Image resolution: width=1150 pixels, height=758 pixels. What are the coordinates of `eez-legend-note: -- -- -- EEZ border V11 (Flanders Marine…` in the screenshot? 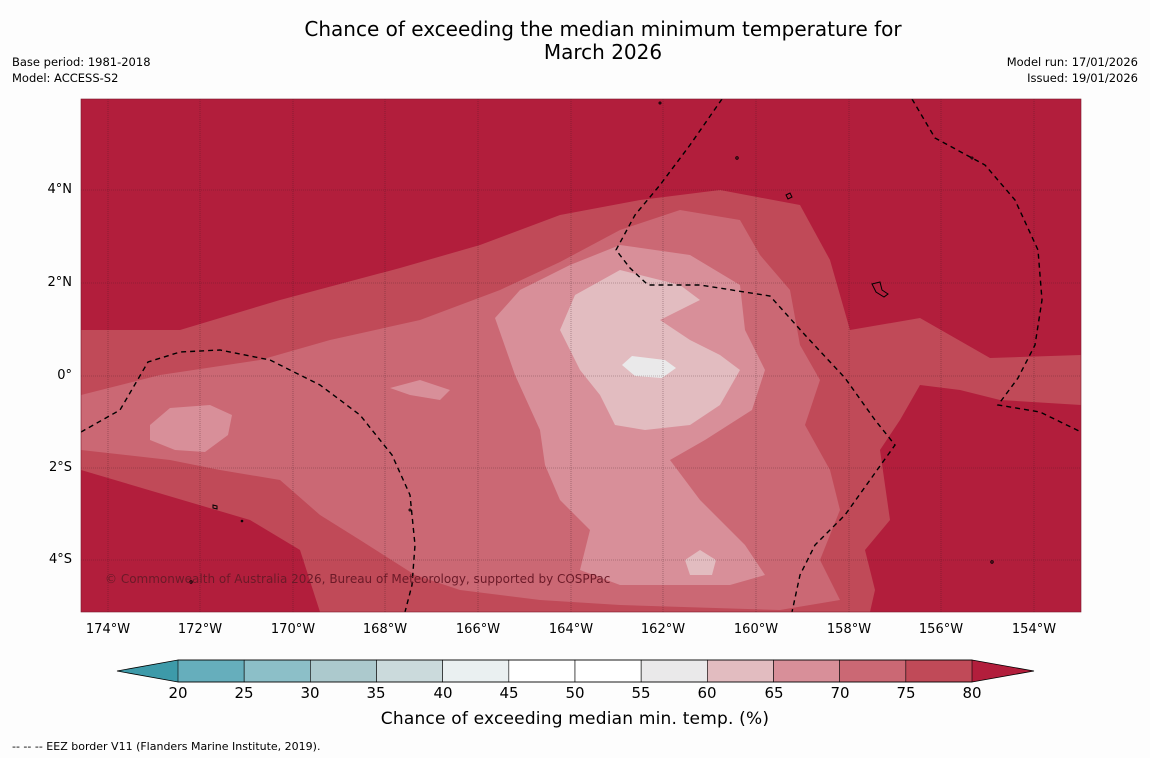 It's located at (166, 746).